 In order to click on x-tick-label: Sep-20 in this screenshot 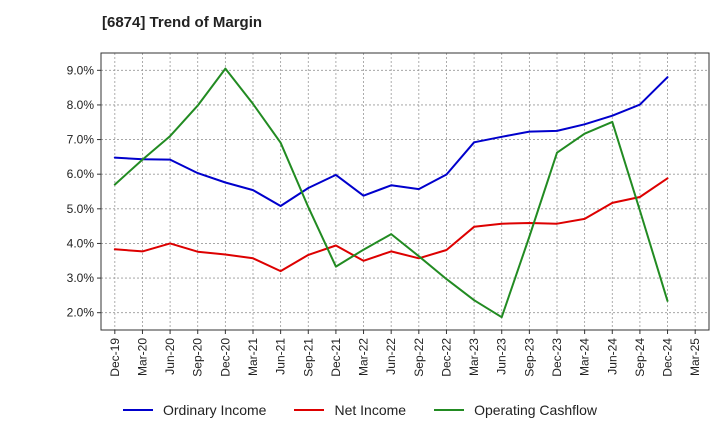, I will do `click(198, 357)`.